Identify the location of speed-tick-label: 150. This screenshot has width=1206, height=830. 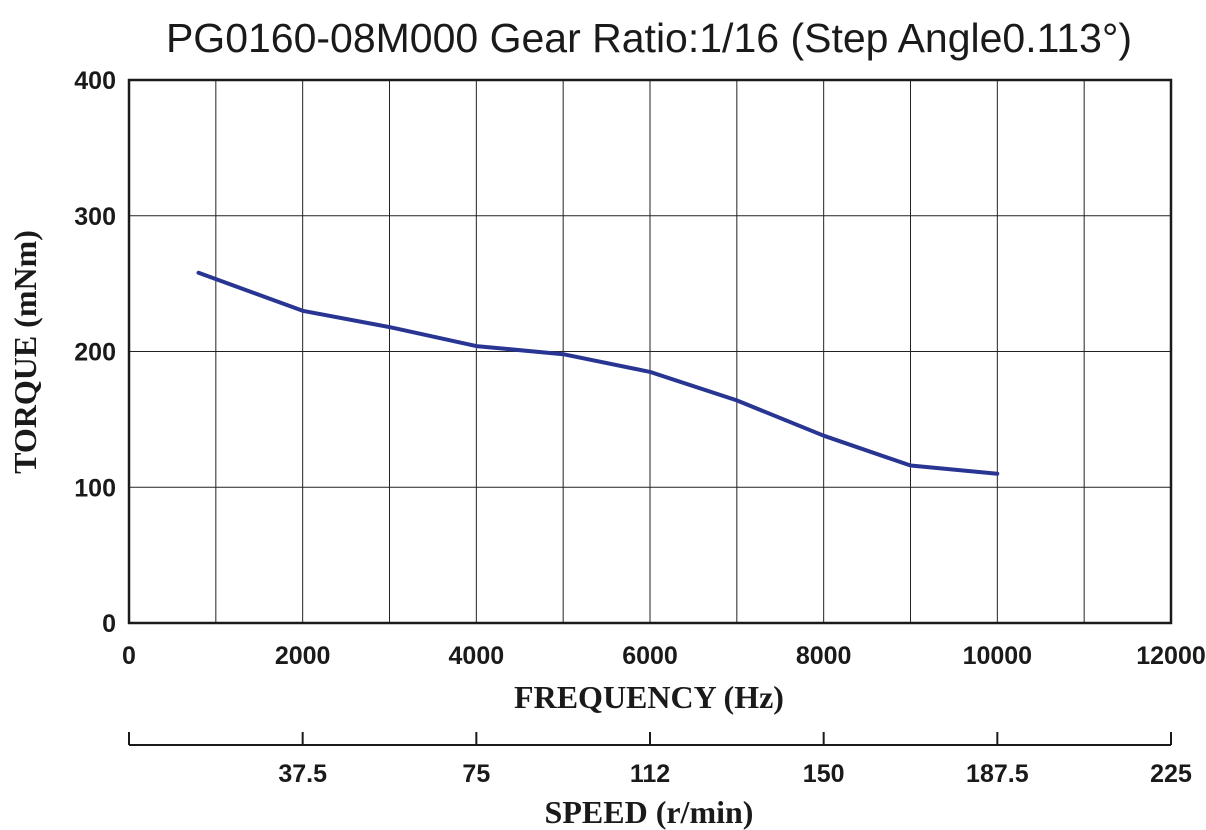
(824, 774).